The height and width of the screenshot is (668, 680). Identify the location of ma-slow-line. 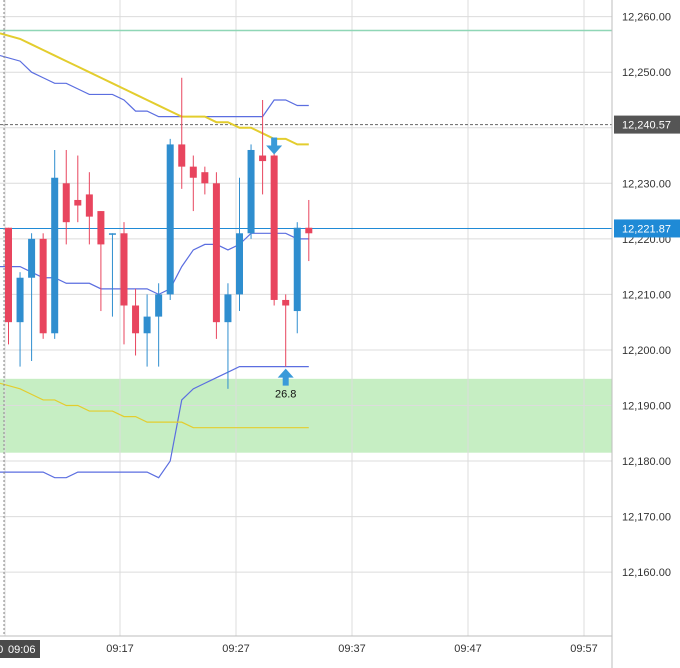
(154, 89).